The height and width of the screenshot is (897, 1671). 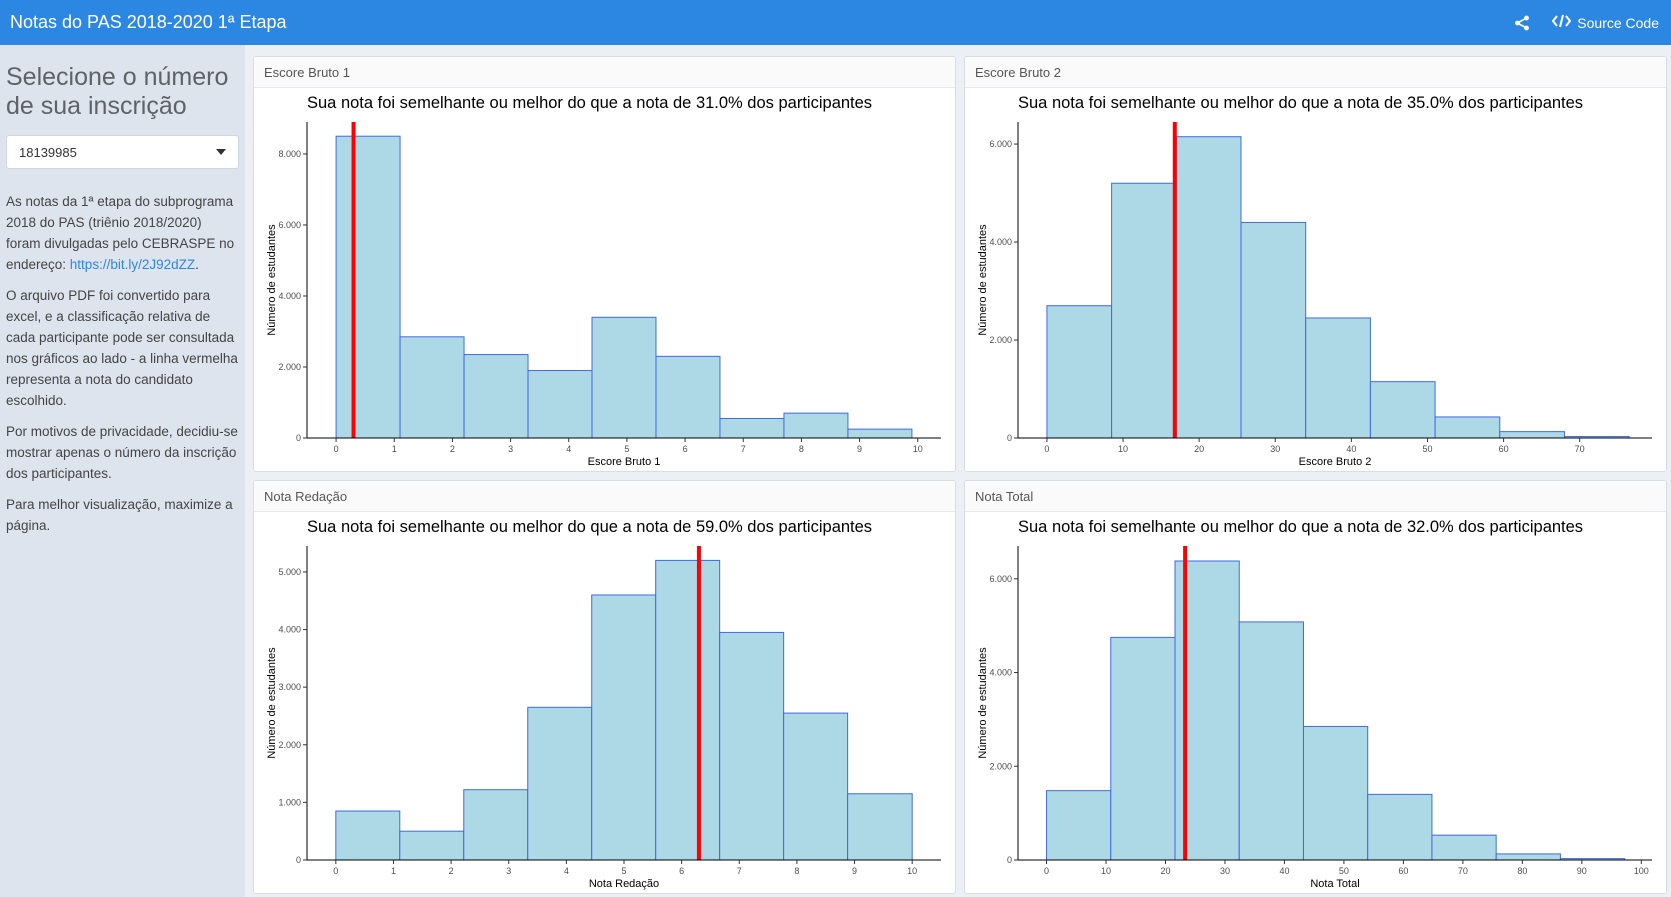 I want to click on card-header: Escore Bruto 1, so click(x=604, y=72).